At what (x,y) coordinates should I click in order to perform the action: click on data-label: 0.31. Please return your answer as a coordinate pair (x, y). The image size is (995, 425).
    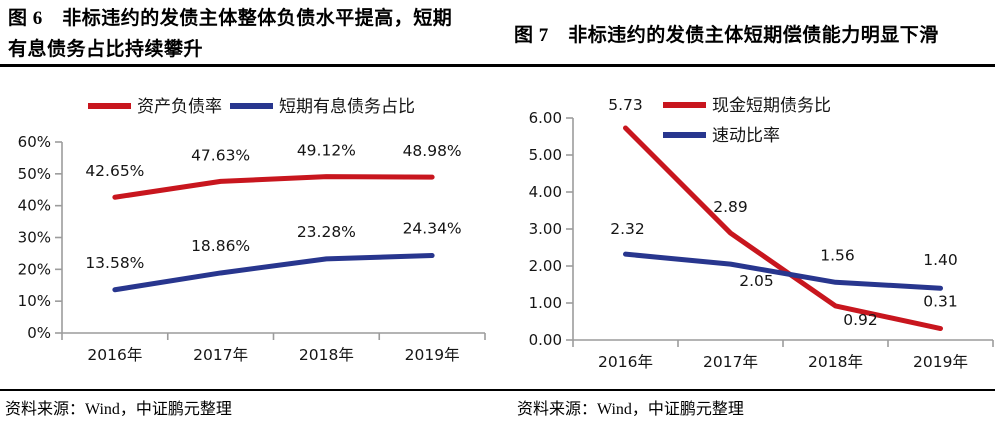
    Looking at the image, I should click on (940, 302).